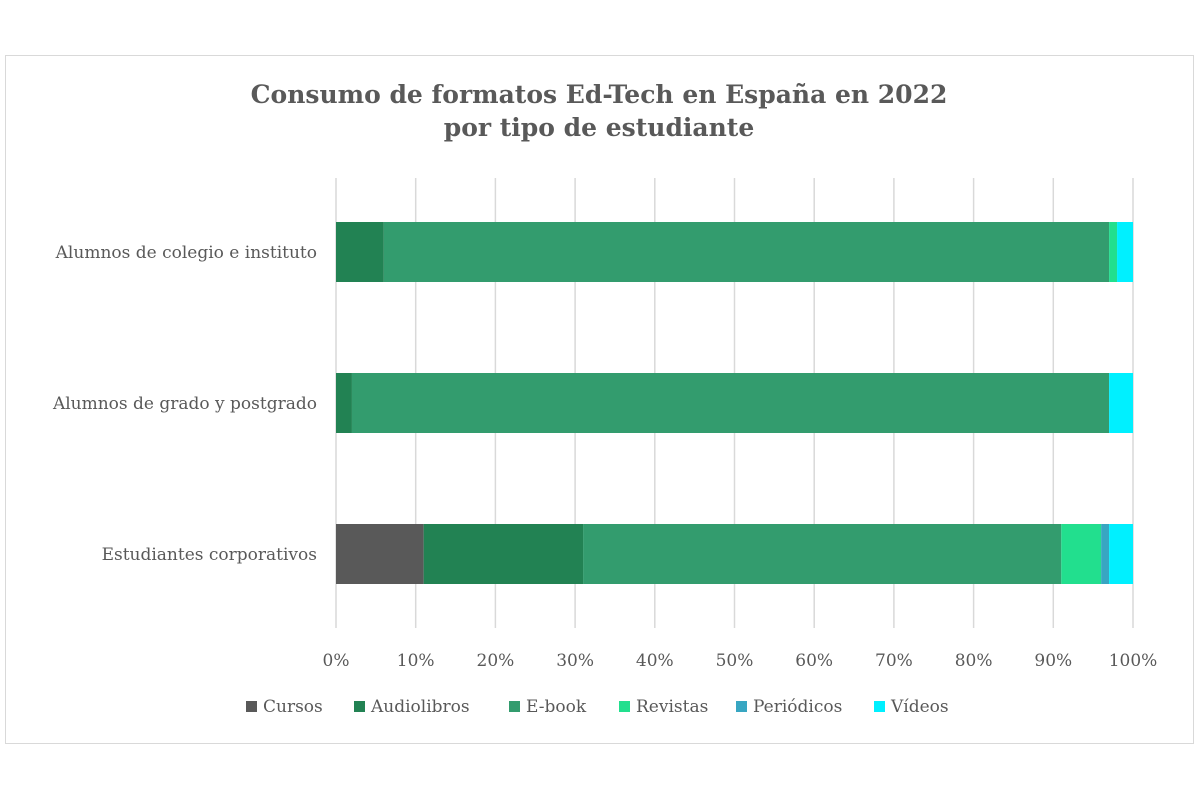 This screenshot has height=800, width=1200. I want to click on x-tick-label: 70%, so click(894, 661).